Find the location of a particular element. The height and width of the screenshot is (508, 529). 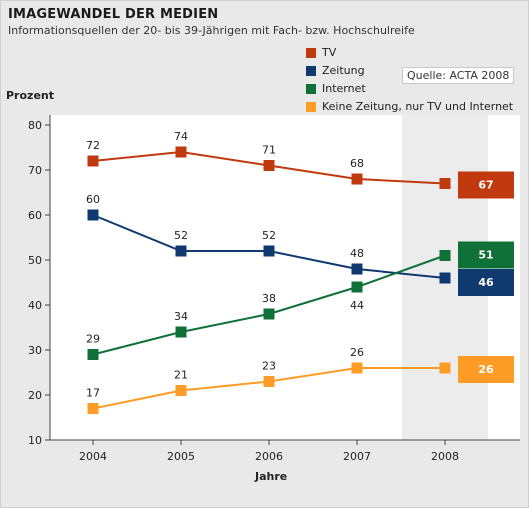

data-label-tv-2005: 74 is located at coordinates (181, 136).